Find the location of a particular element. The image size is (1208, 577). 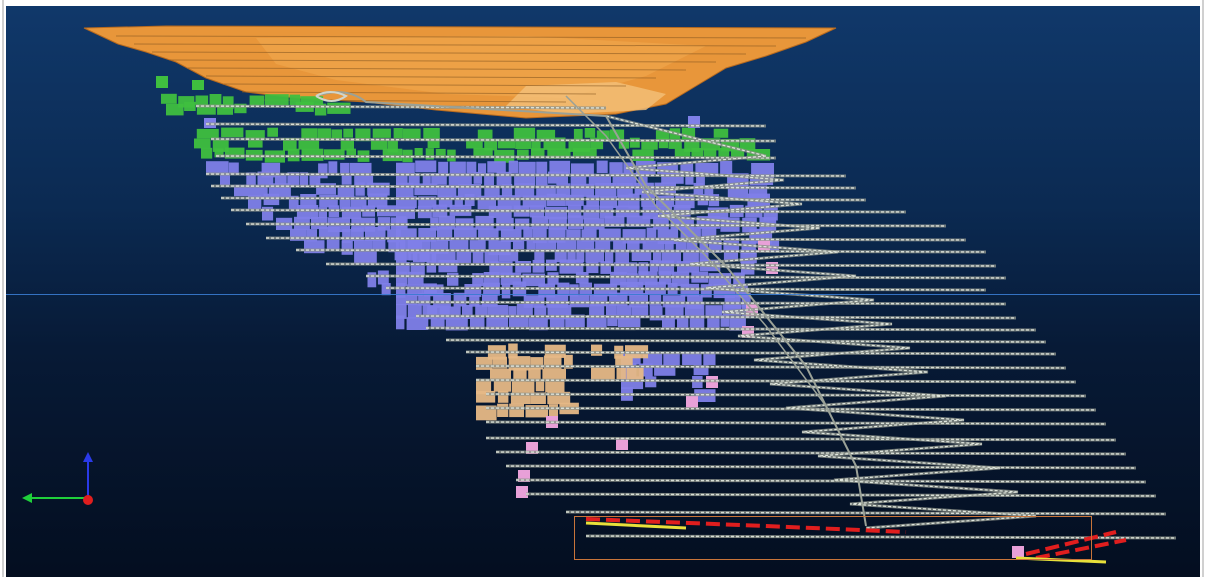

selection-bounding-box is located at coordinates (833, 538).